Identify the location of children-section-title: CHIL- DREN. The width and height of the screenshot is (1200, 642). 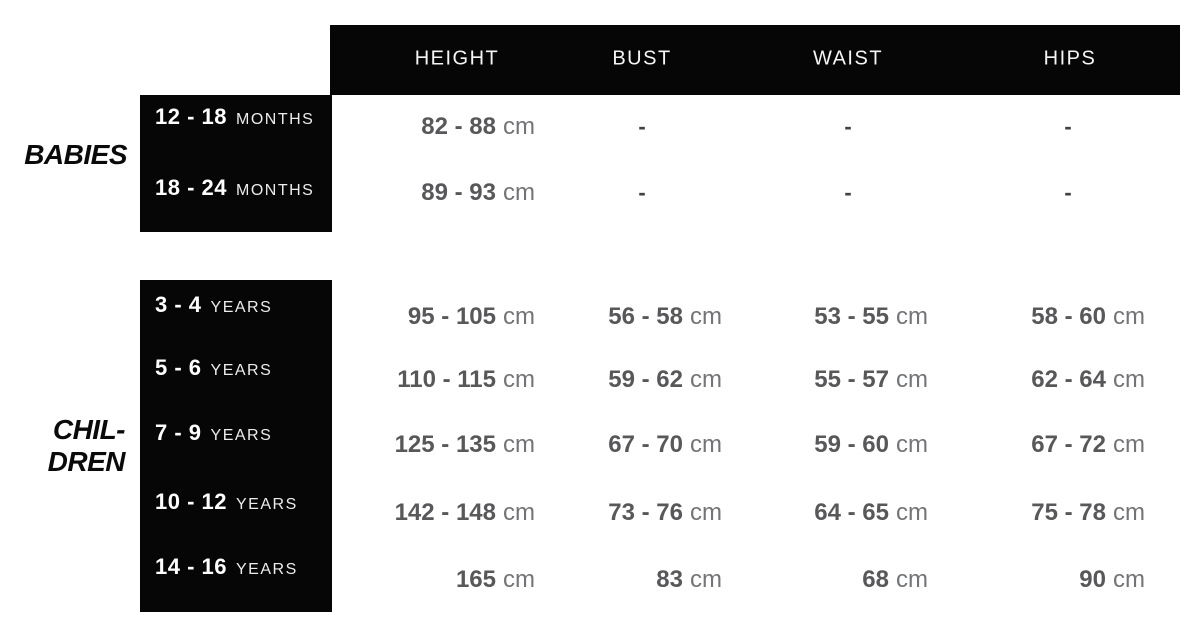
(63, 446).